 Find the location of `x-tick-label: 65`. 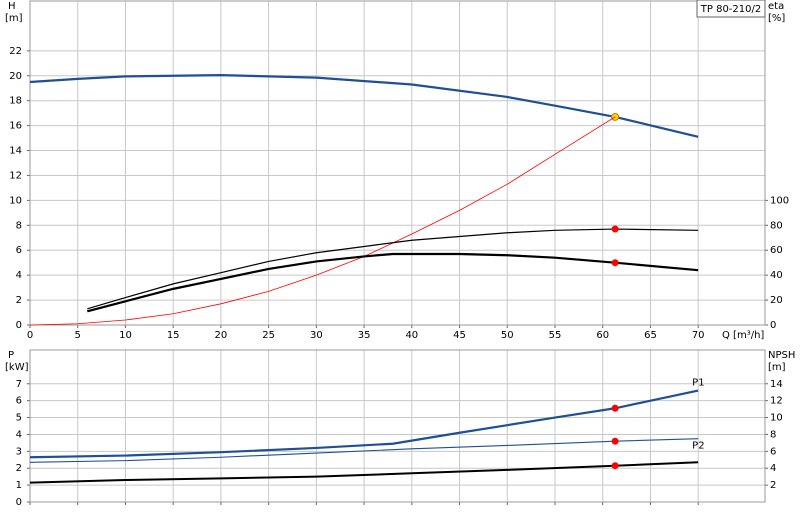

x-tick-label: 65 is located at coordinates (650, 335).